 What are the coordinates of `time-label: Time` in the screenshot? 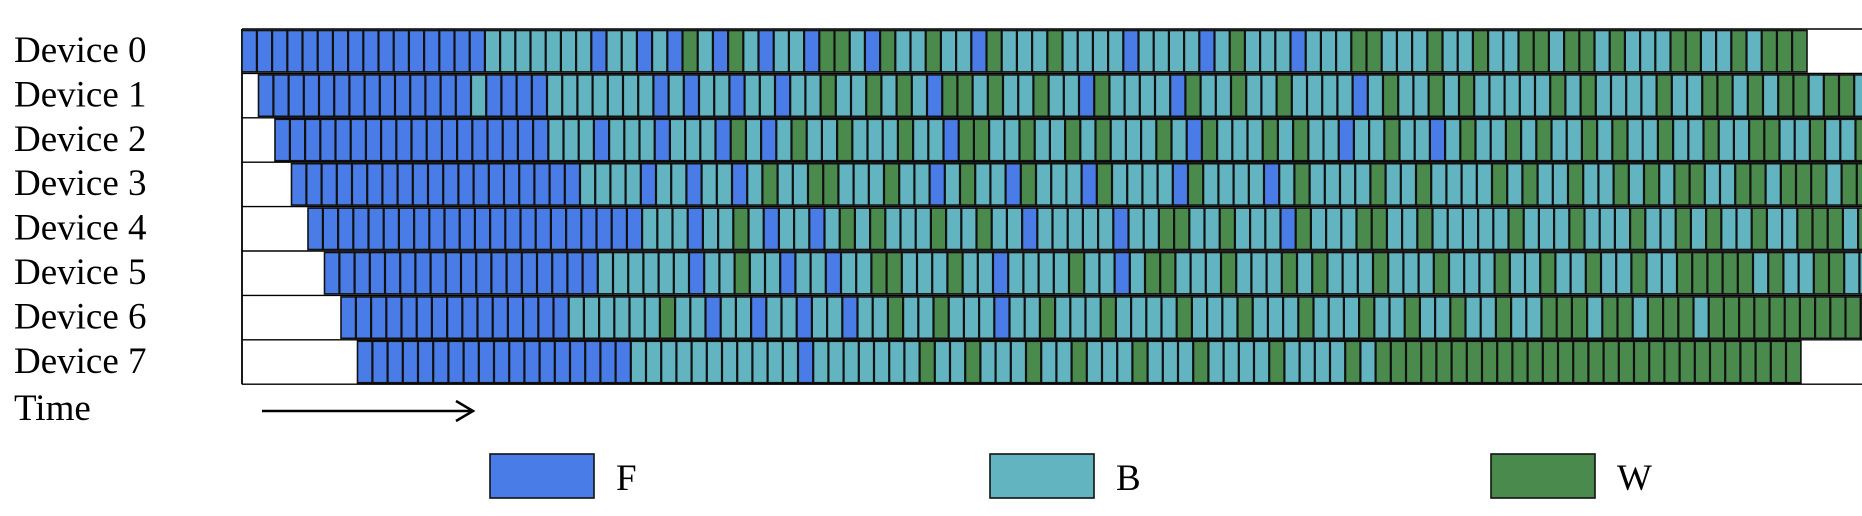 It's located at (52, 408).